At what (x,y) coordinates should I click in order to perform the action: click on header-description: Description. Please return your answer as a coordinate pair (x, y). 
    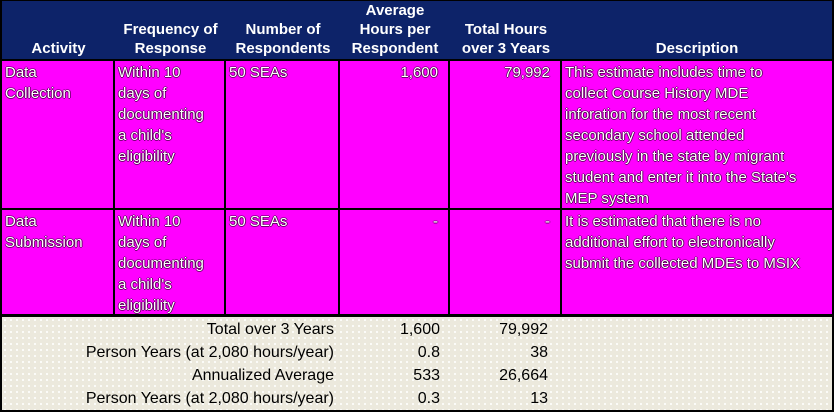
    Looking at the image, I should click on (697, 48).